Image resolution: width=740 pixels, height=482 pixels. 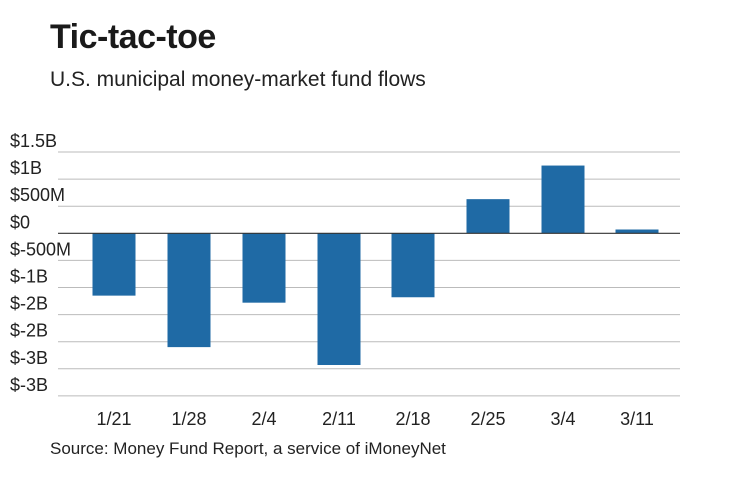 What do you see at coordinates (40, 249) in the screenshot?
I see `y-tick-label: $-500M` at bounding box center [40, 249].